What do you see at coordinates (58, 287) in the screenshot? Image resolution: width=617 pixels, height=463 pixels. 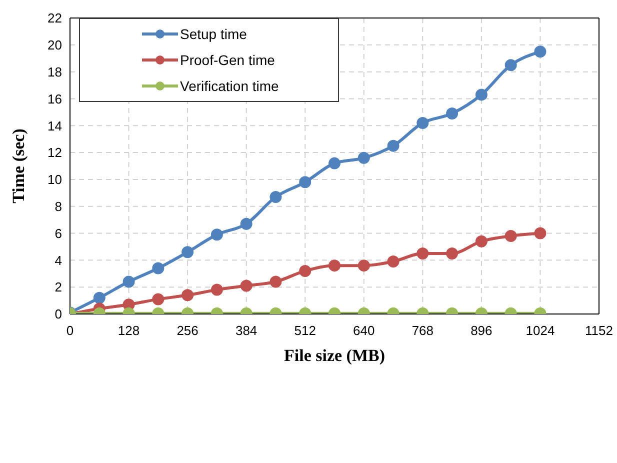 I see `y-tick-label: 2` at bounding box center [58, 287].